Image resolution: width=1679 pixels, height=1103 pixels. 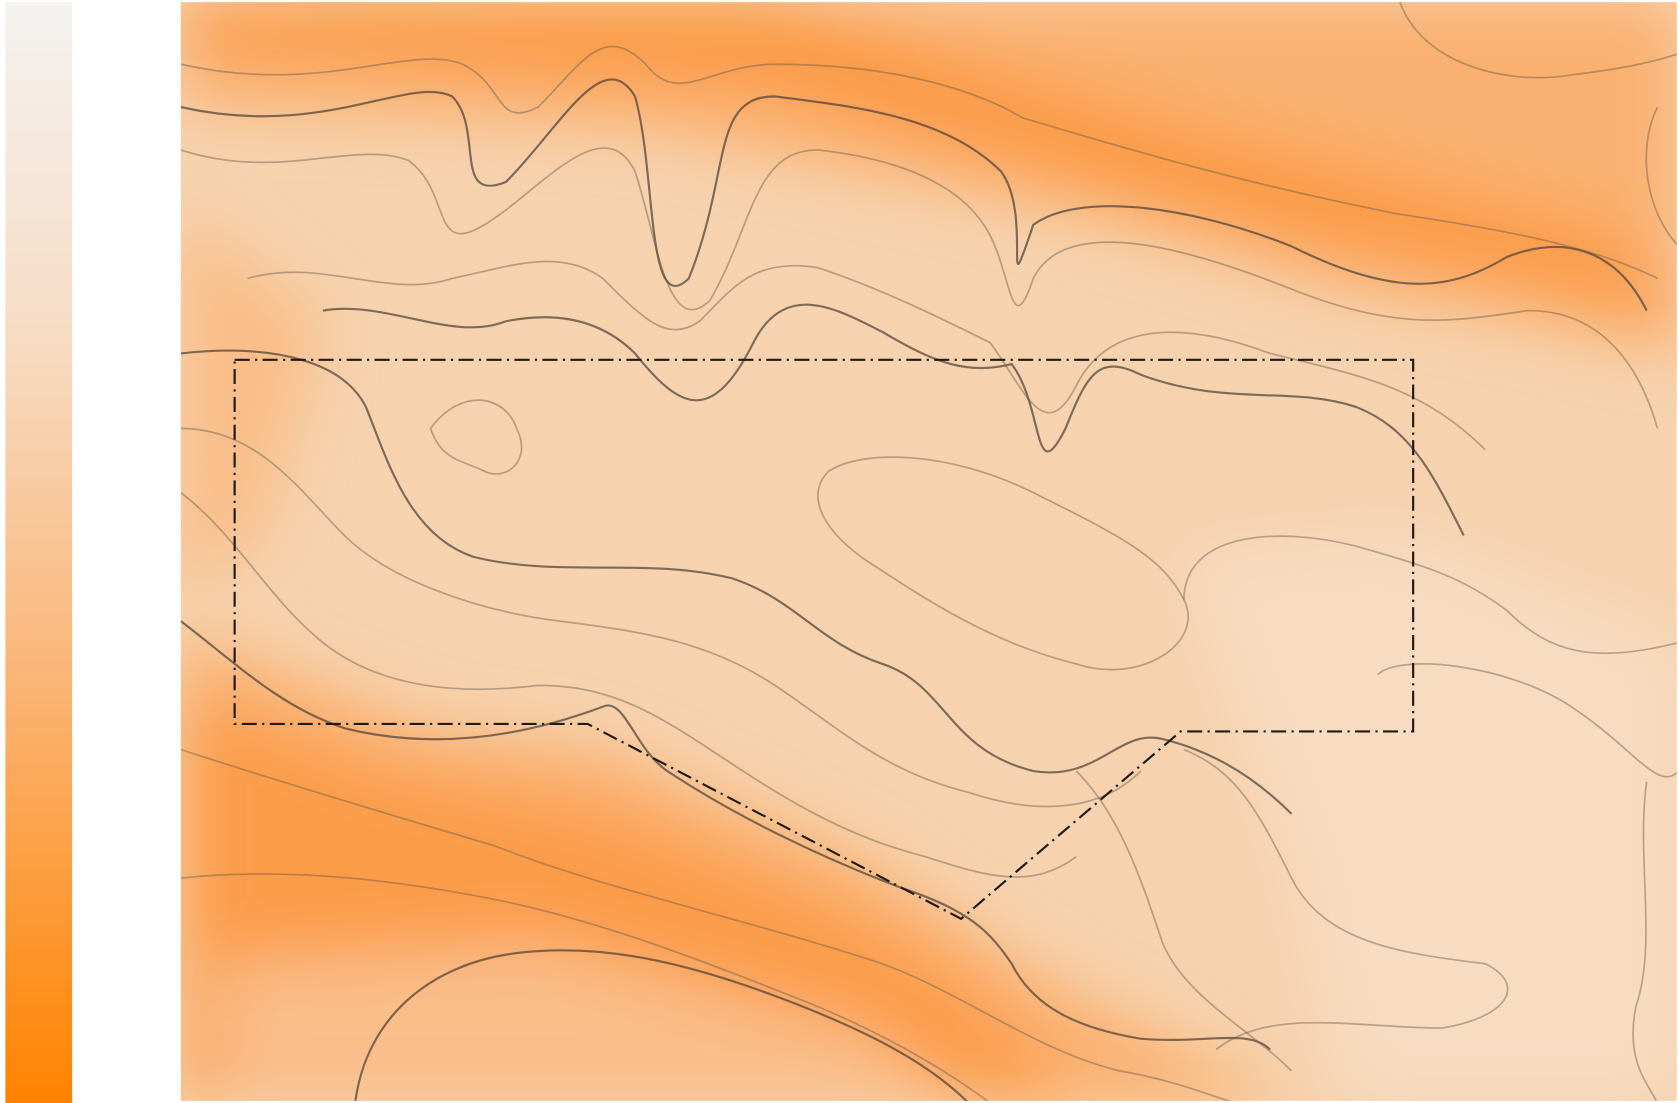 I want to click on color-scale-bar, so click(x=39, y=552).